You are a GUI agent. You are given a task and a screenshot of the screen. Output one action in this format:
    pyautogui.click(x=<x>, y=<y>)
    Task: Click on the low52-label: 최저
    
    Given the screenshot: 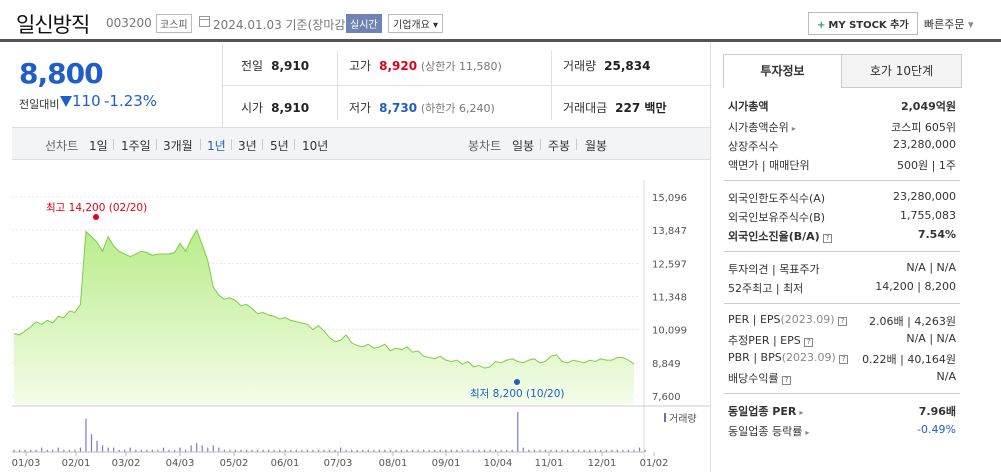 What is the action you would take?
    pyautogui.click(x=793, y=288)
    